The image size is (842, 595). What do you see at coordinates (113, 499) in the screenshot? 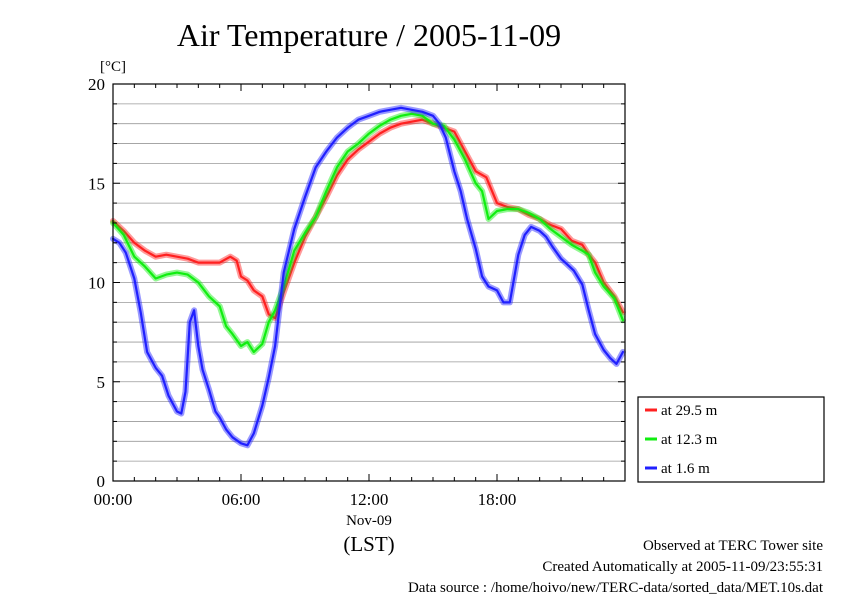
I see `x-tick-label-0000: 00:00` at bounding box center [113, 499].